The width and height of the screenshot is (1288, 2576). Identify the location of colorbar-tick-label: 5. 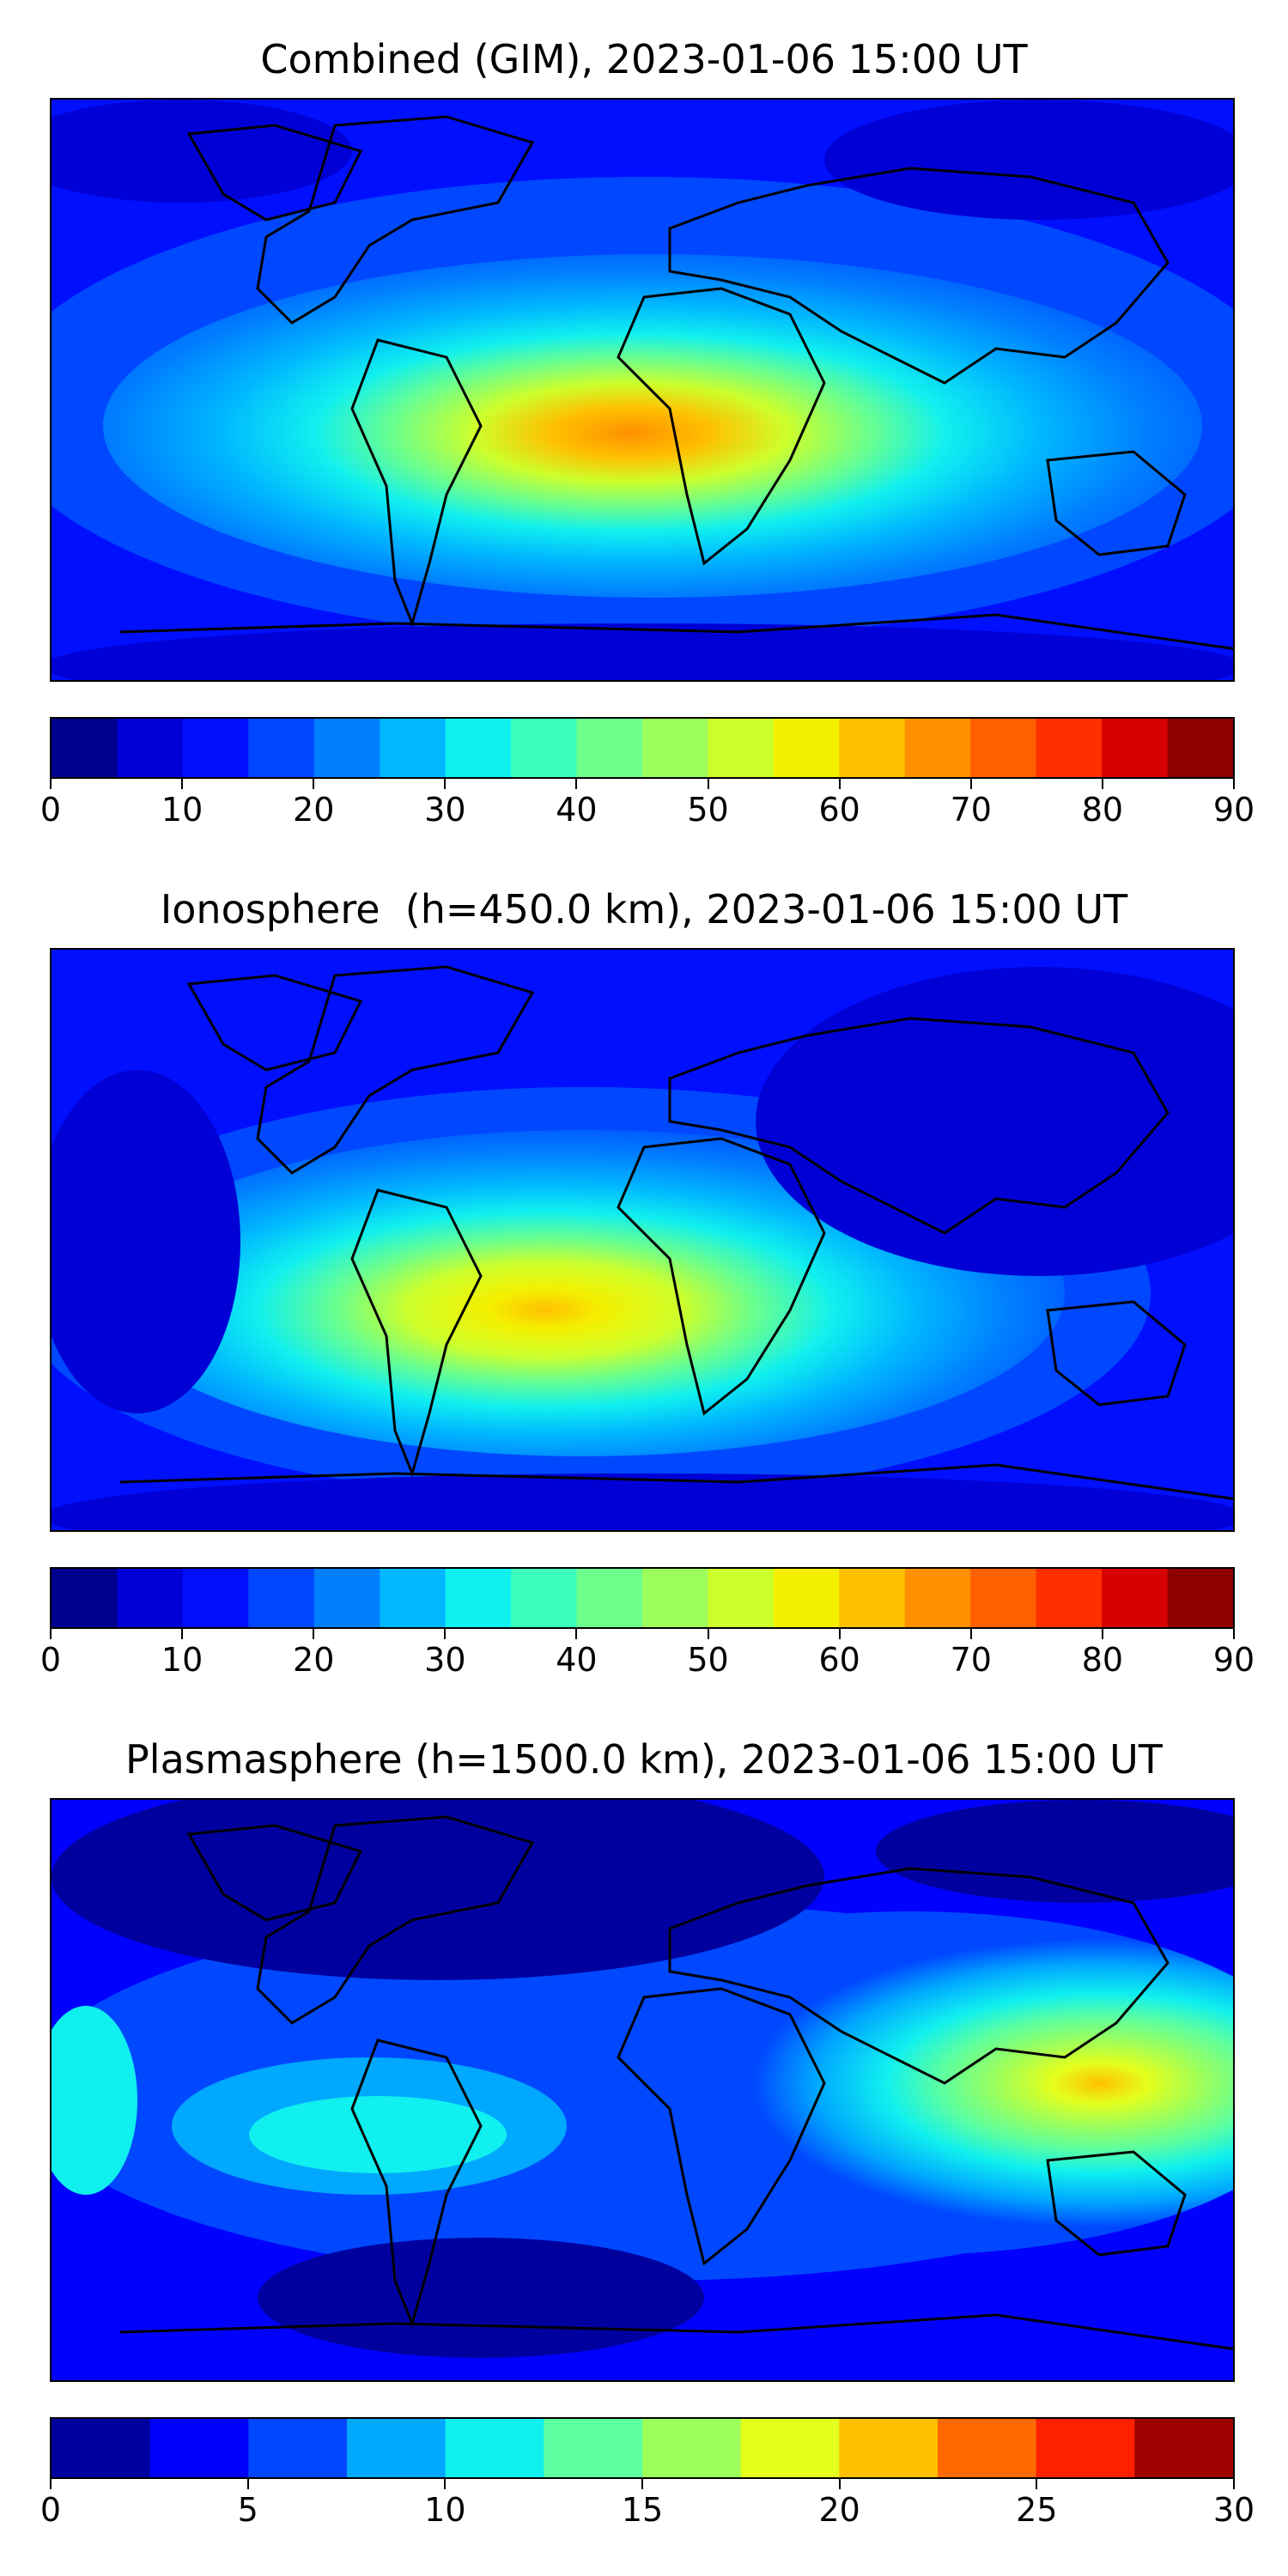
(248, 2510).